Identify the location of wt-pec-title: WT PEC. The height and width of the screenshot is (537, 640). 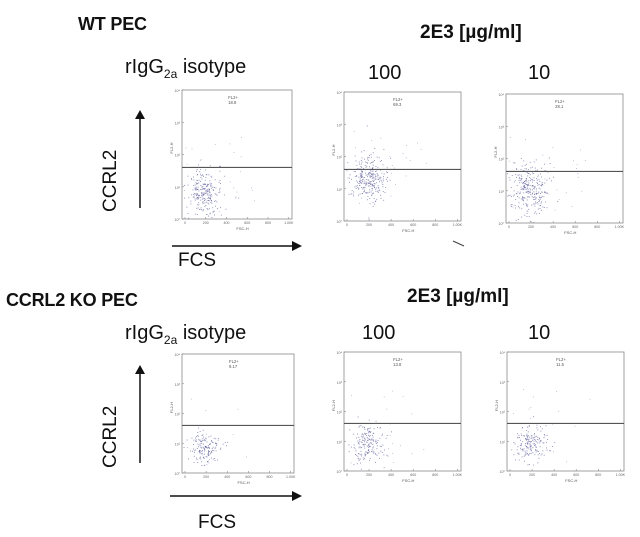
(112, 24).